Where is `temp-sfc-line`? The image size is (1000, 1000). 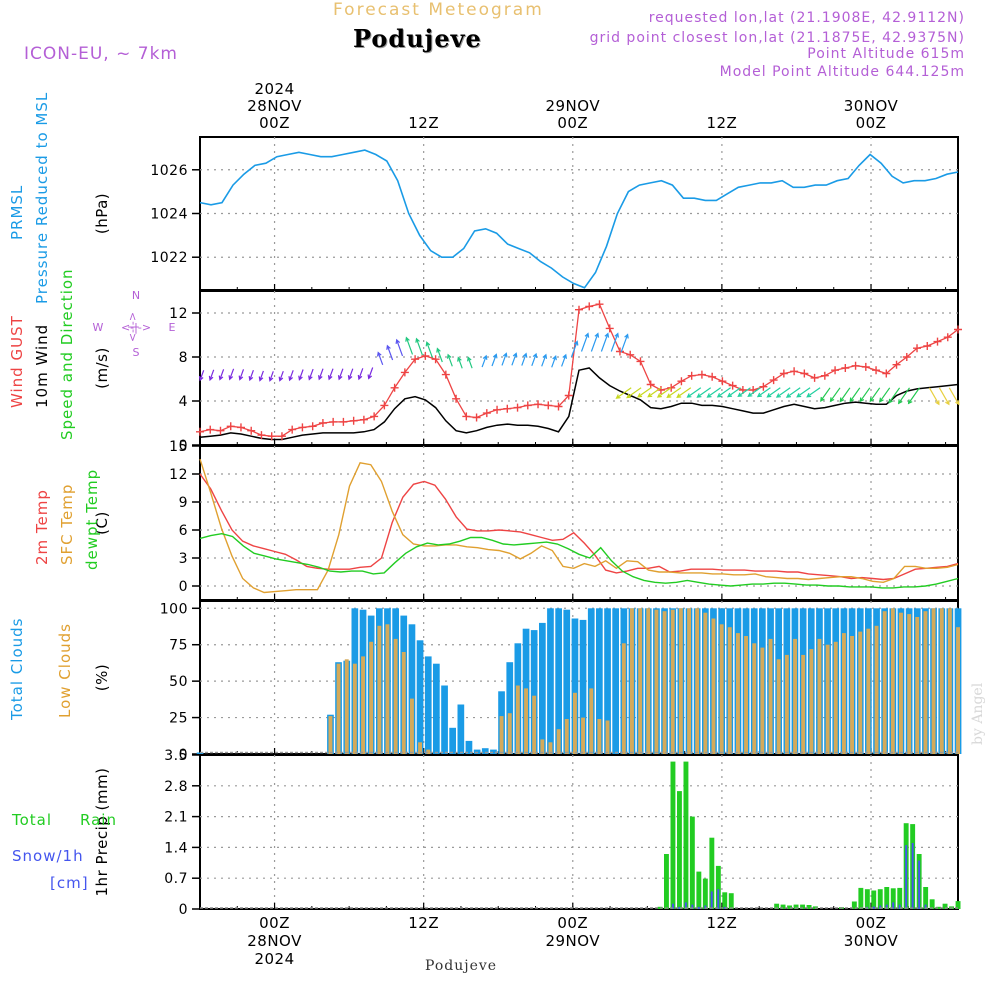
temp-sfc-line is located at coordinates (579, 526).